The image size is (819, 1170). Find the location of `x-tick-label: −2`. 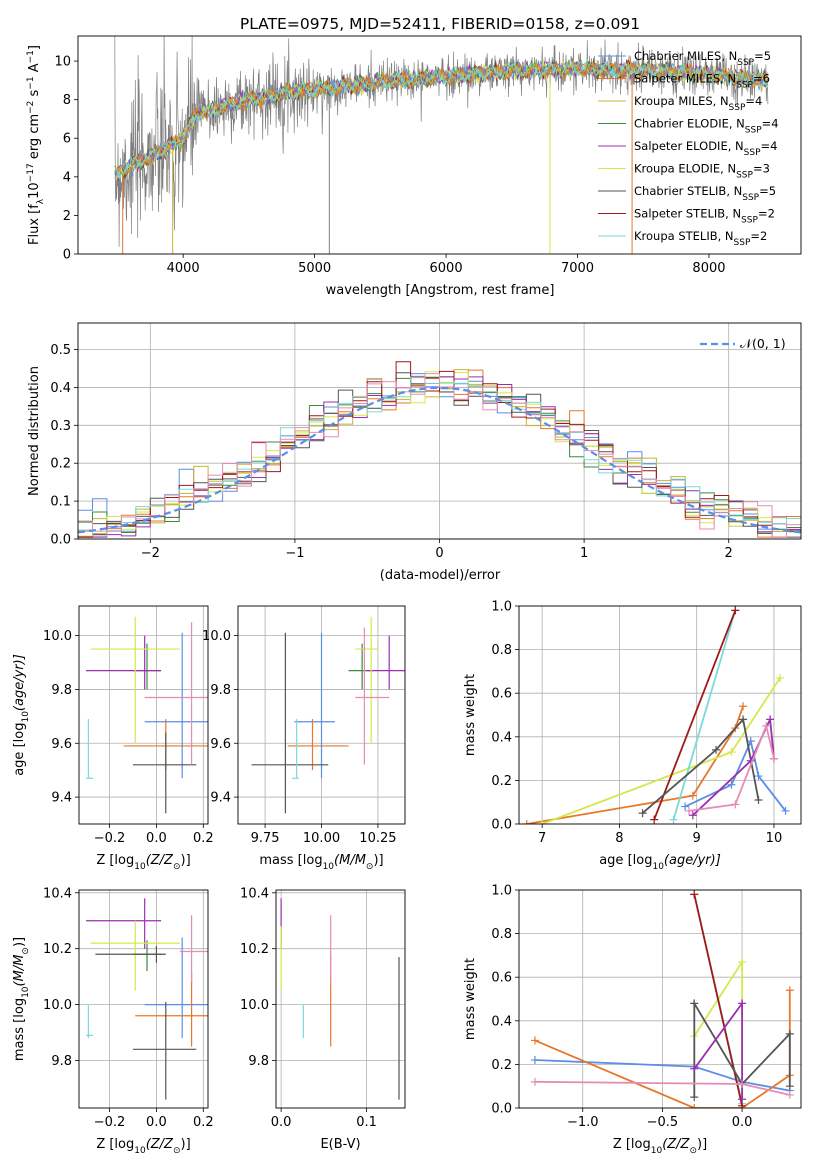

x-tick-label: −2 is located at coordinates (150, 553).